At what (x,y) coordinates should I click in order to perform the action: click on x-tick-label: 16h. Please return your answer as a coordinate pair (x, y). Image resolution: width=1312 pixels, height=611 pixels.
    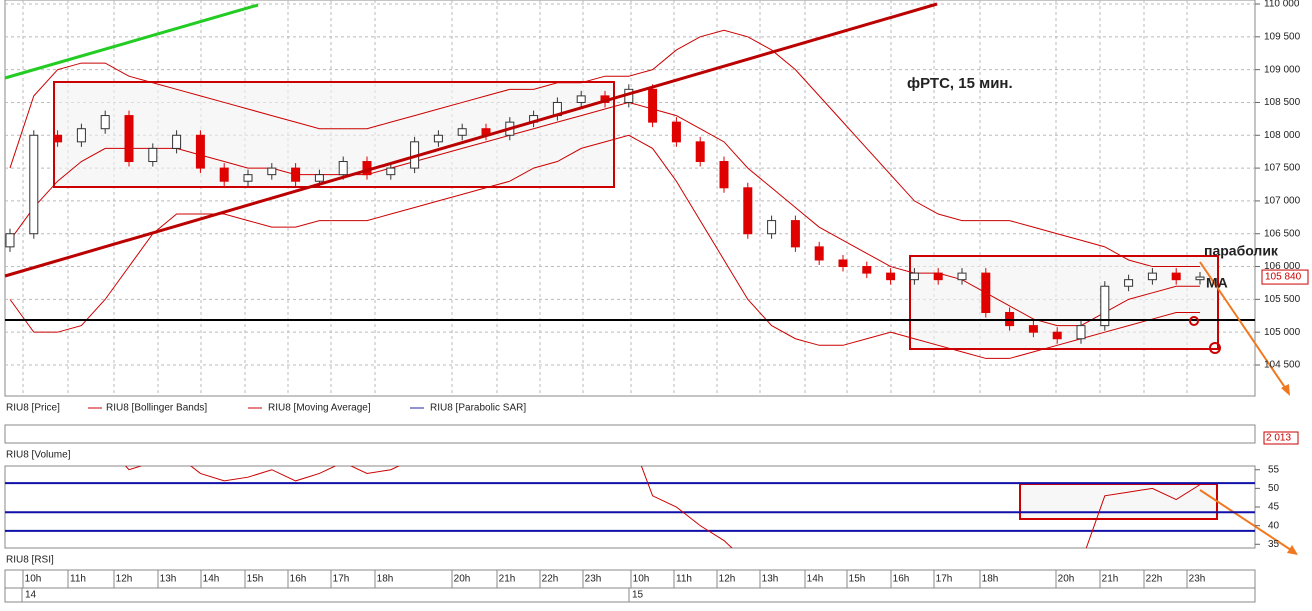
    Looking at the image, I should click on (901, 579).